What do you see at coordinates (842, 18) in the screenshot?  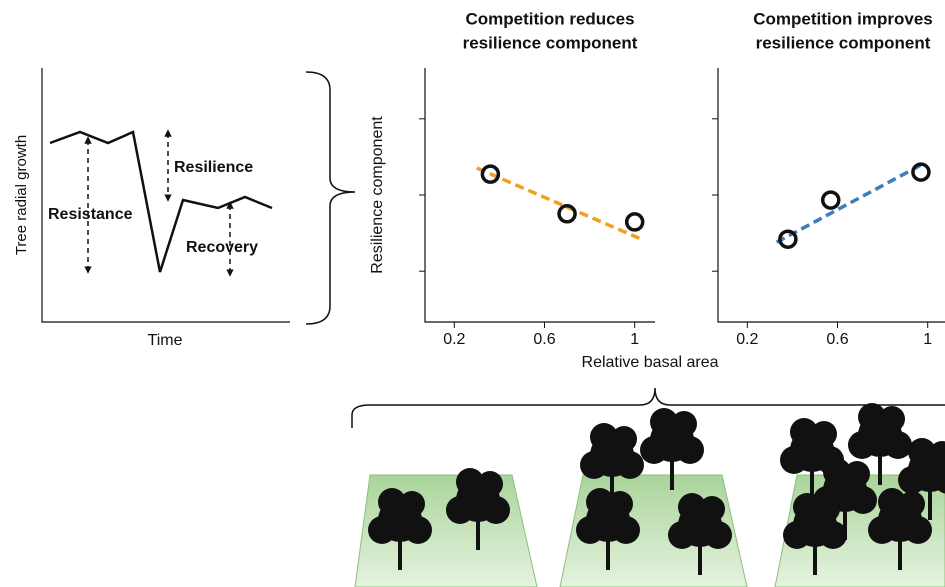 I see `chart-title: Competition improves` at bounding box center [842, 18].